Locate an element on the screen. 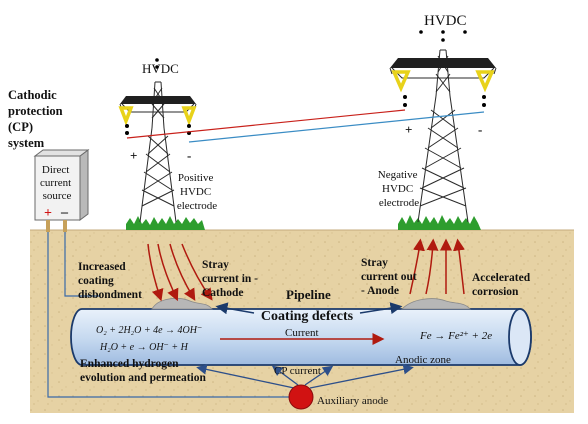  hvdc-label-right: HVDC is located at coordinates (445, 21).